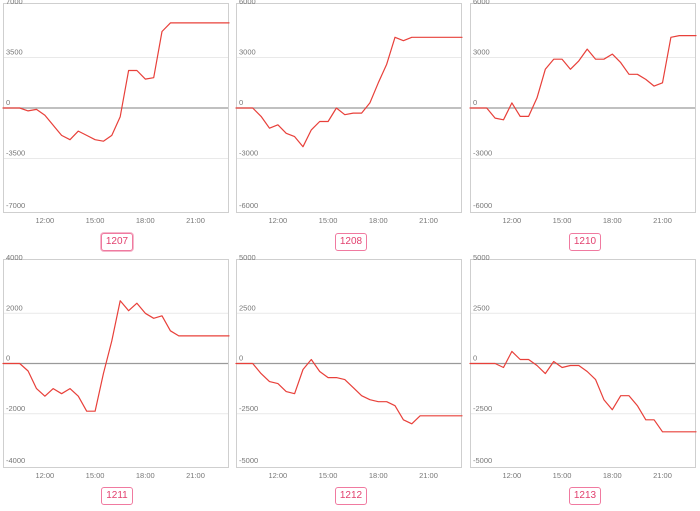  What do you see at coordinates (117, 242) in the screenshot?
I see `contract-tab-1207: 1207` at bounding box center [117, 242].